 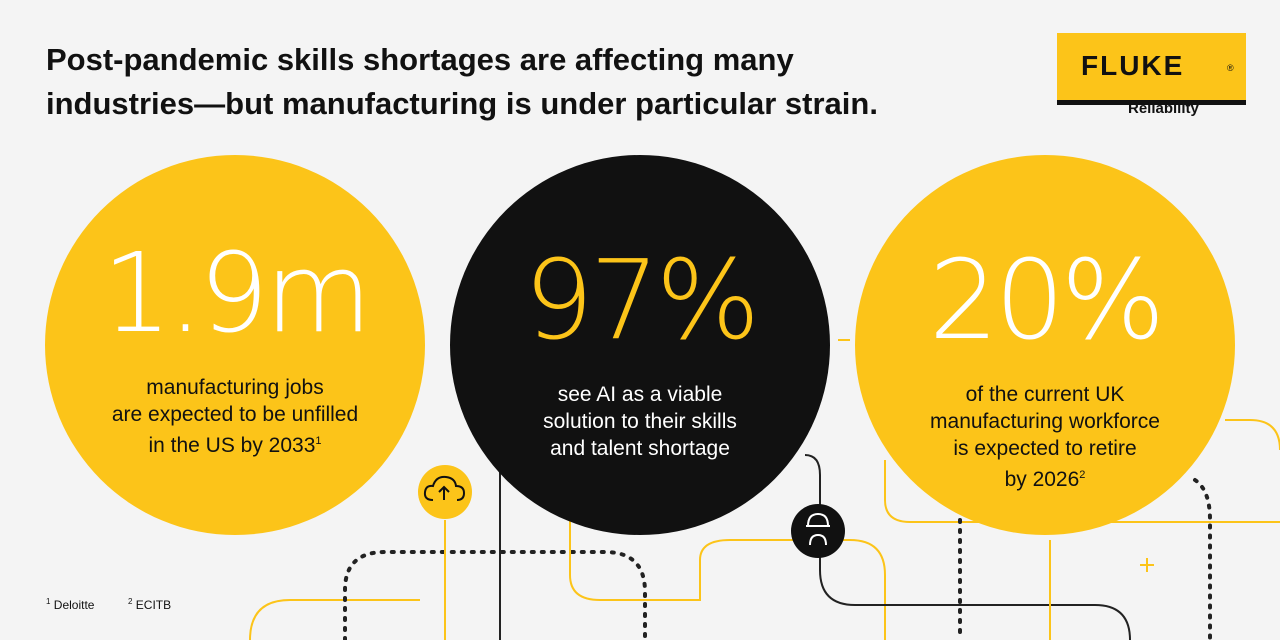 I want to click on line-text: solution to their skills, so click(x=640, y=421).